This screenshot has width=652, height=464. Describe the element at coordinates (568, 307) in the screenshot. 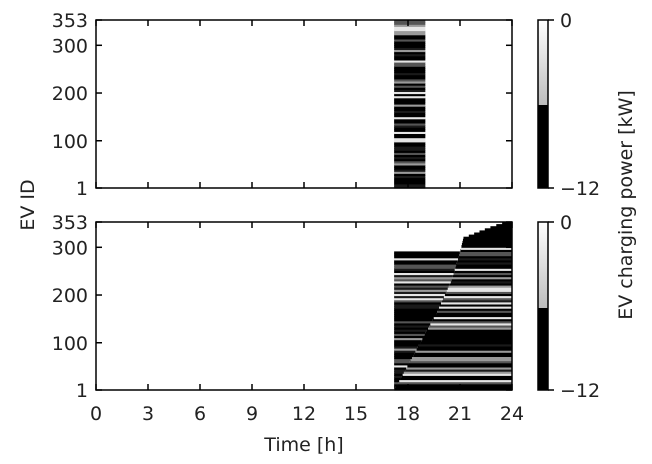

I see `bottom-colorbar: 0 −12` at that location.